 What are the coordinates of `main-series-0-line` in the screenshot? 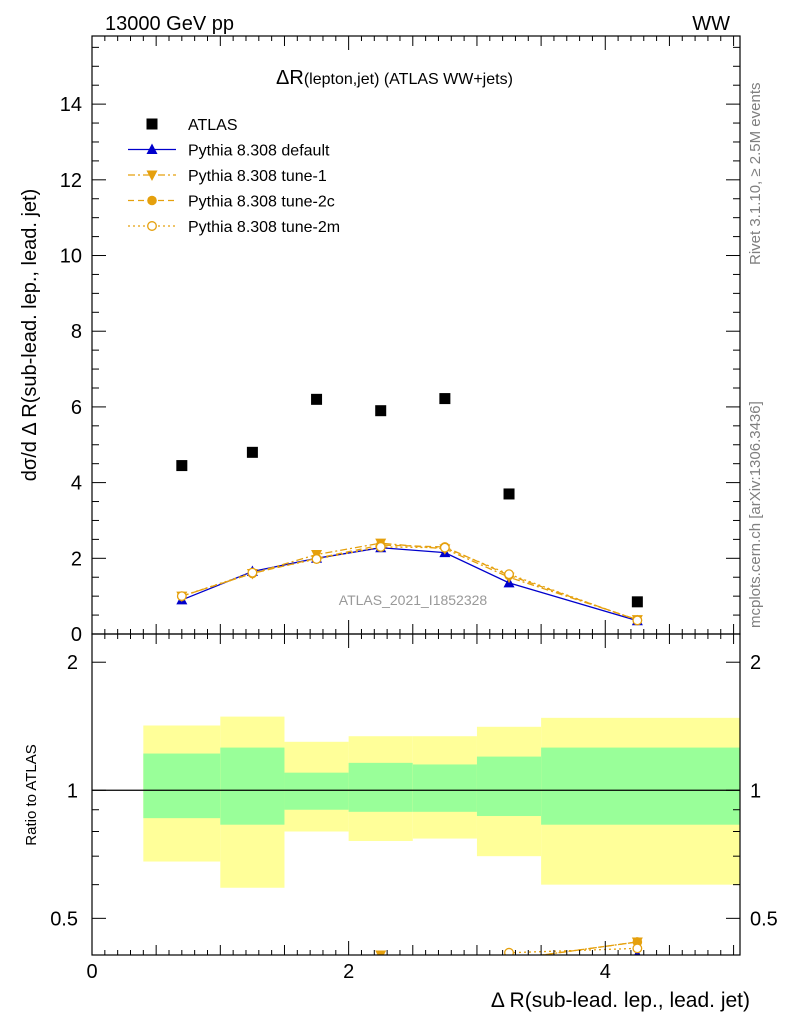 It's located at (409, 584).